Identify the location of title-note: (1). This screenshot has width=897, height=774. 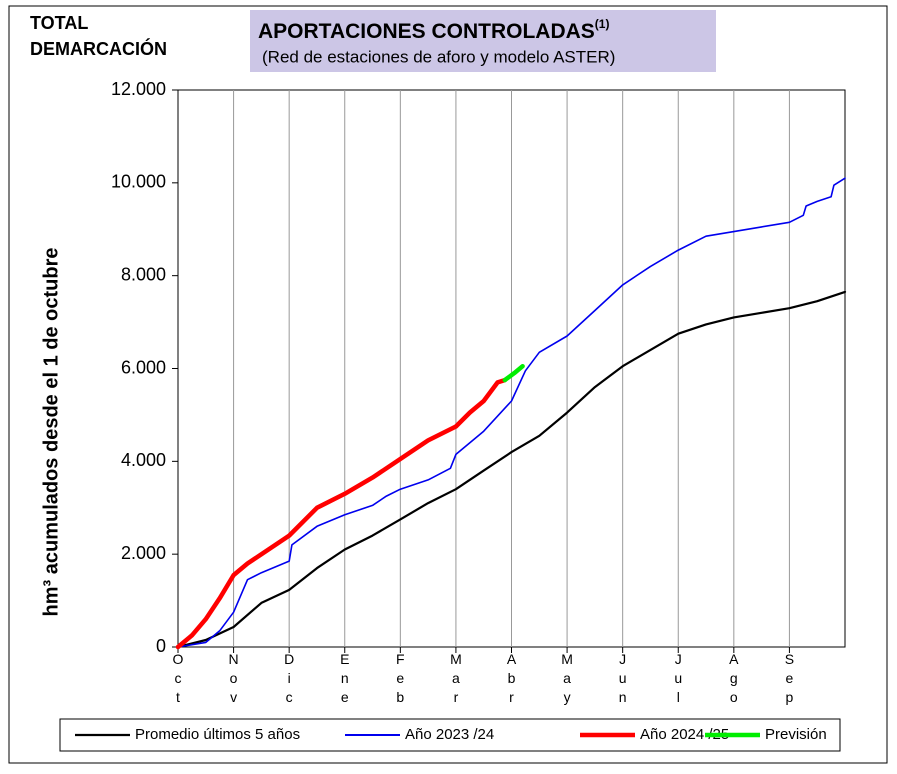
(602, 24).